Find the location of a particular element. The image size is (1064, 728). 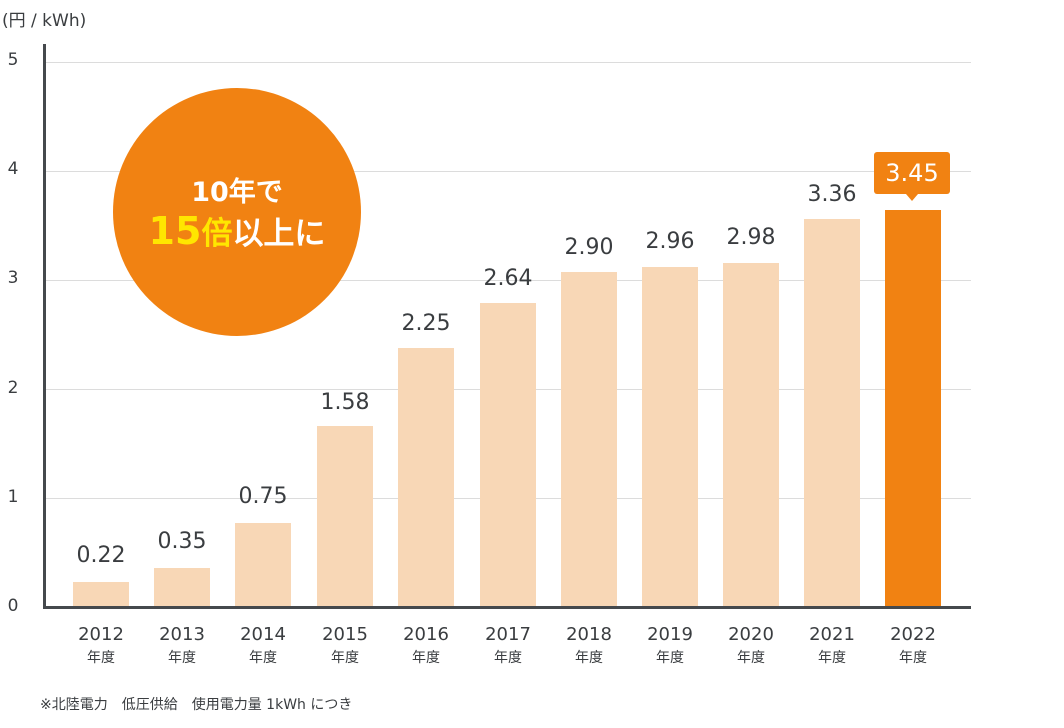

value-label-2013: 0.35 is located at coordinates (182, 541).